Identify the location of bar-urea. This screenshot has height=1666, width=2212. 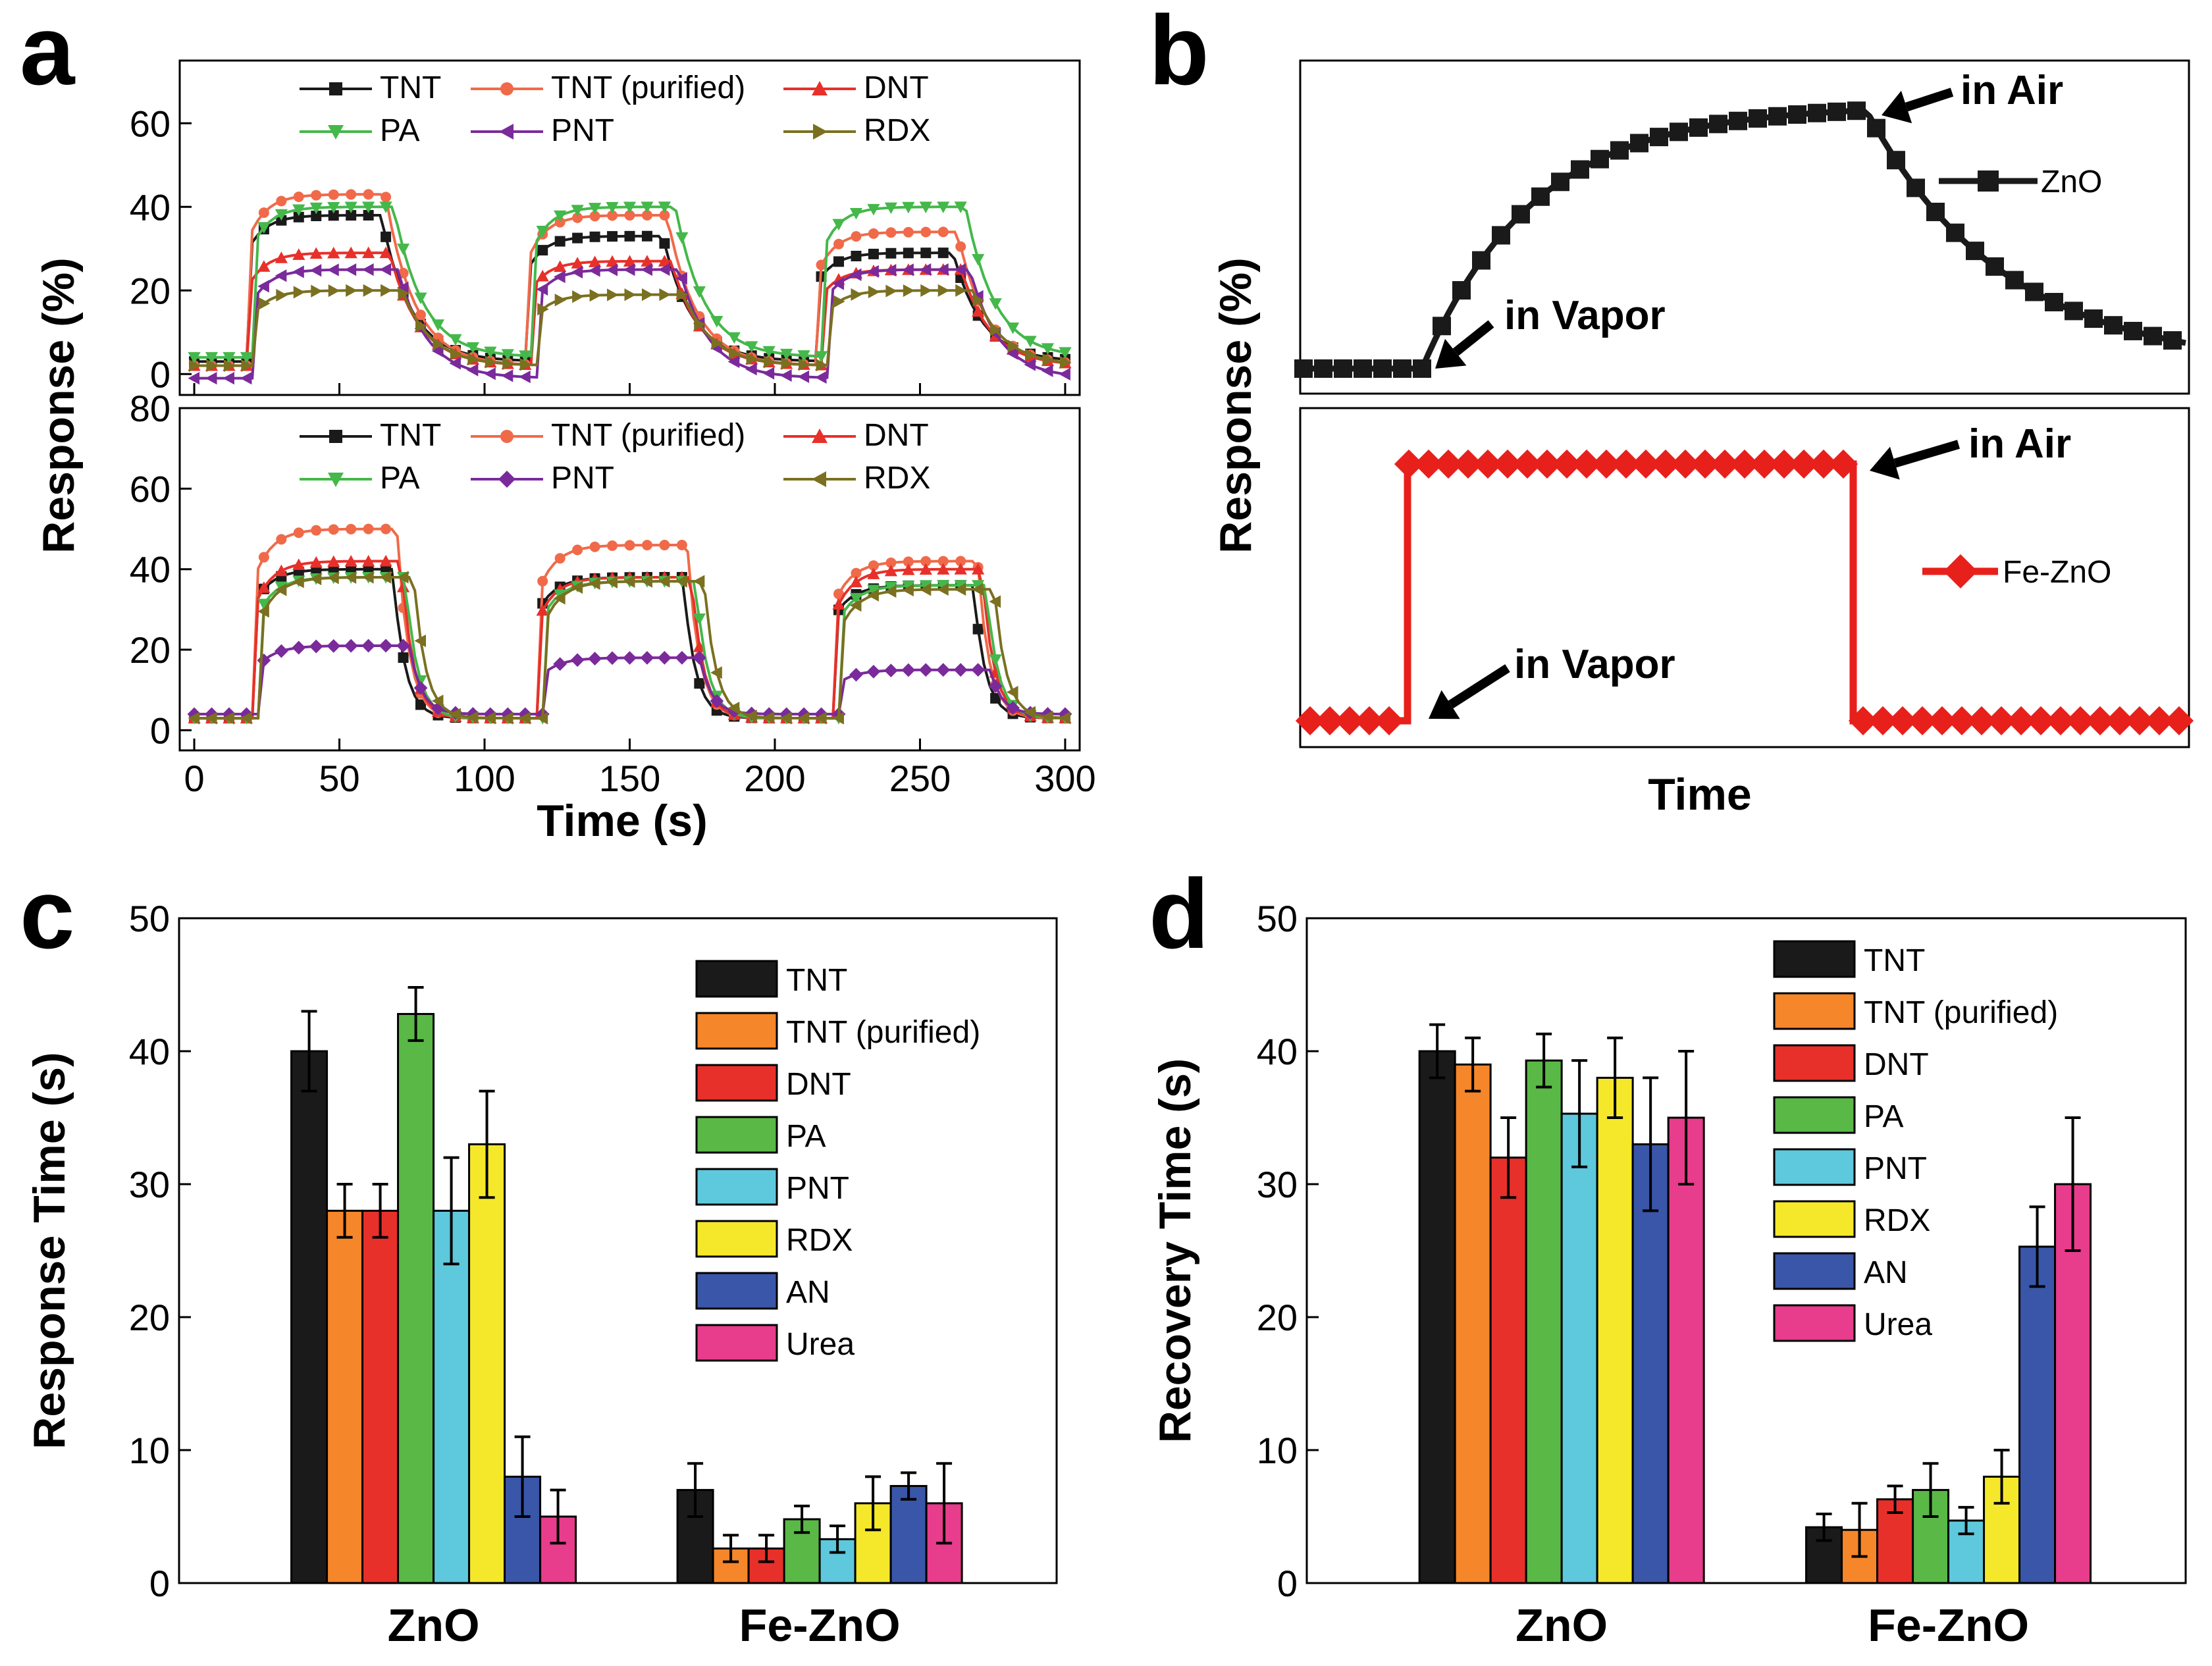
(1686, 1350).